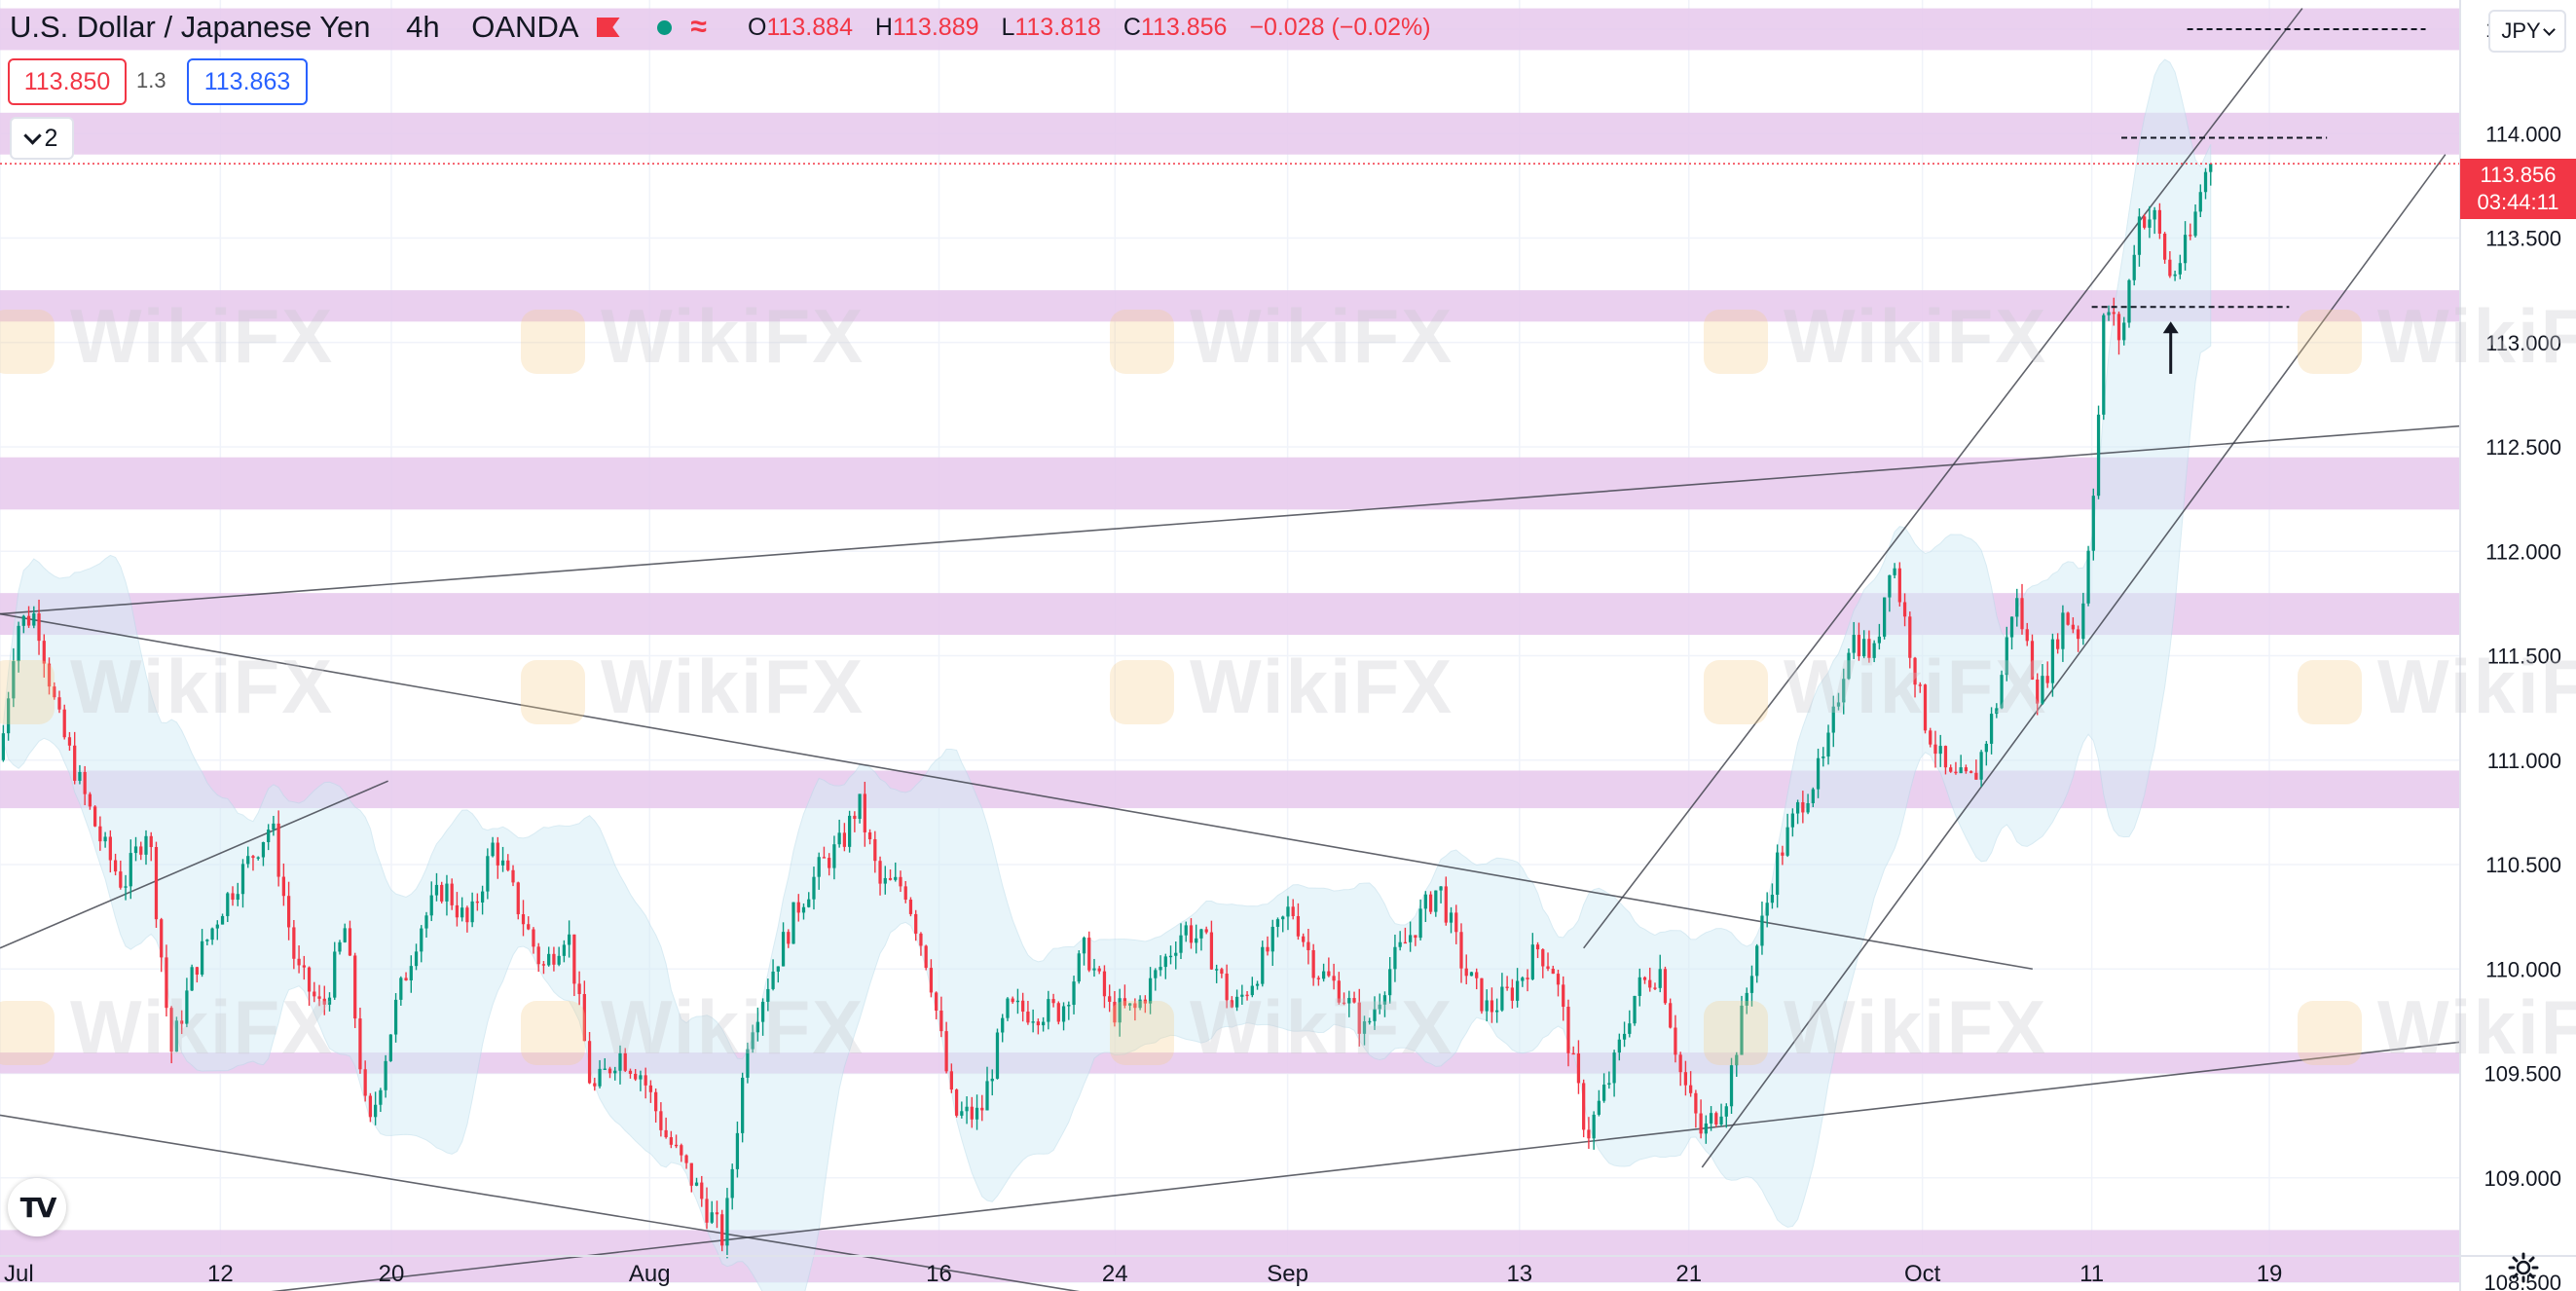 This screenshot has height=1291, width=2576. I want to click on spread-label: 1.3, so click(151, 80).